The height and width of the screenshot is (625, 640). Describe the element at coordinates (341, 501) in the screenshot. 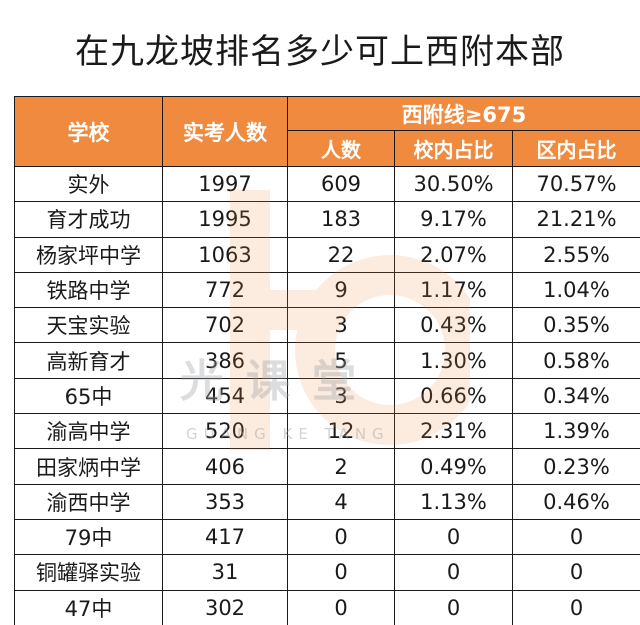

I see `cell-people: 4` at that location.